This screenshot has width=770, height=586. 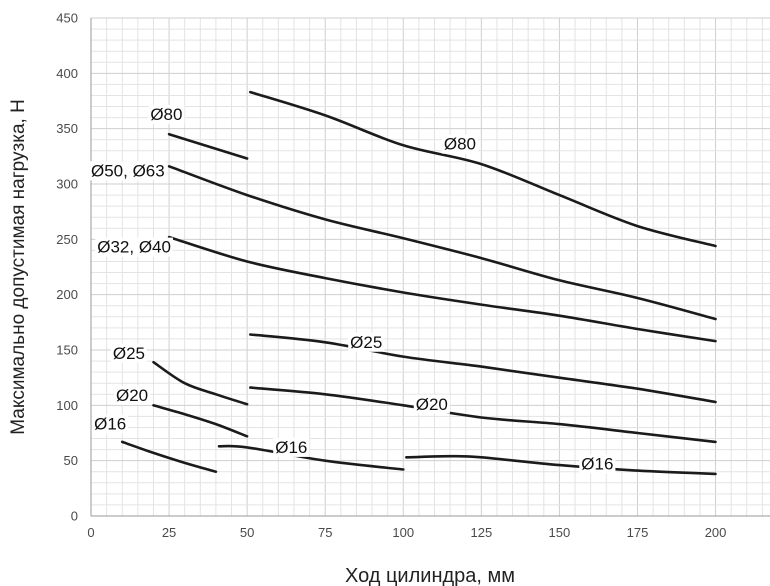 What do you see at coordinates (325, 532) in the screenshot?
I see `x-tick-label: 75` at bounding box center [325, 532].